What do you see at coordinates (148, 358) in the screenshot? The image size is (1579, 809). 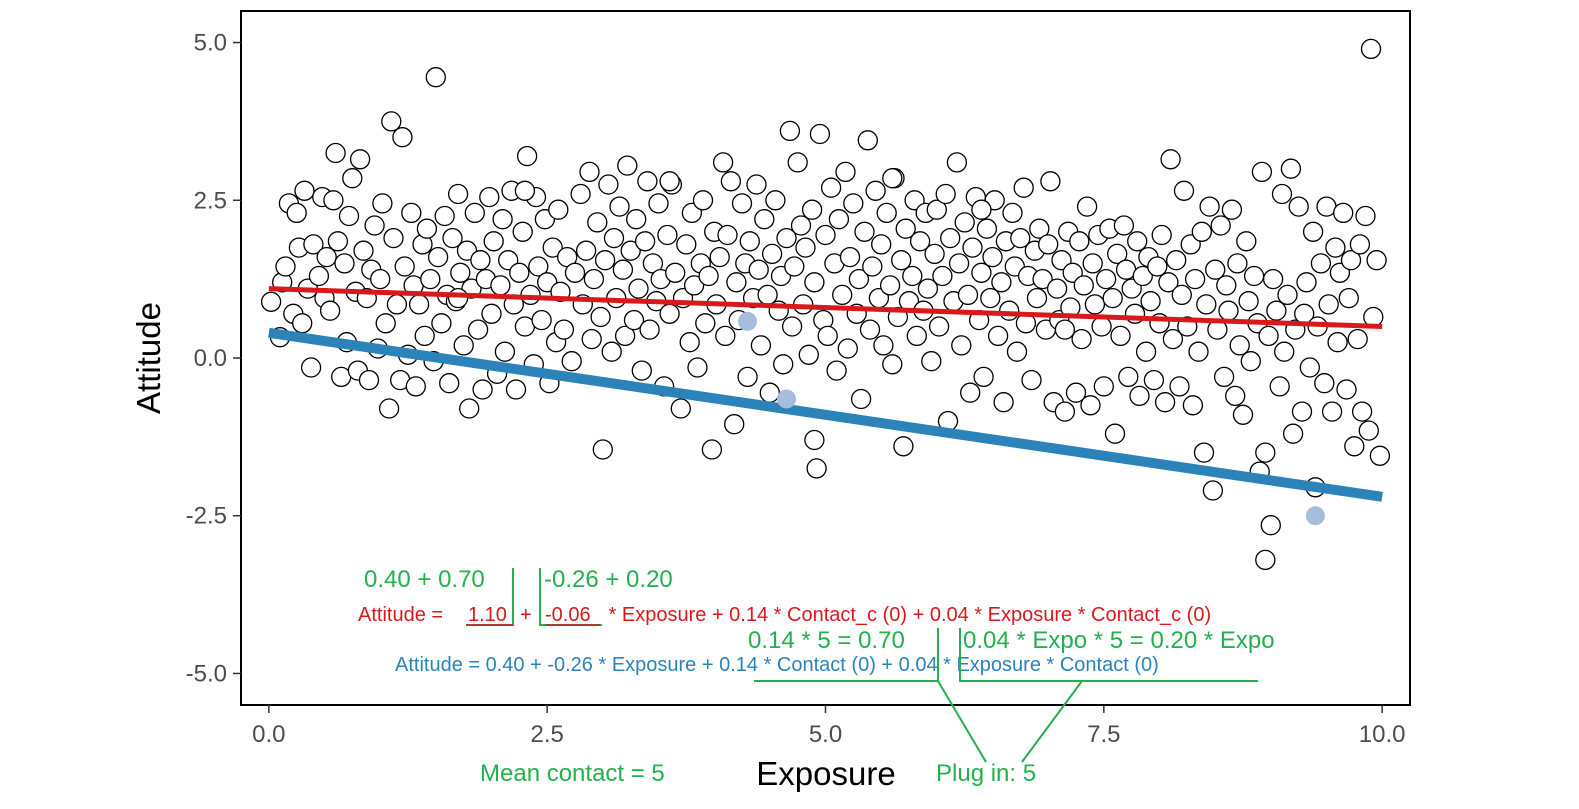 I see `y-axis-title: Attitude` at bounding box center [148, 358].